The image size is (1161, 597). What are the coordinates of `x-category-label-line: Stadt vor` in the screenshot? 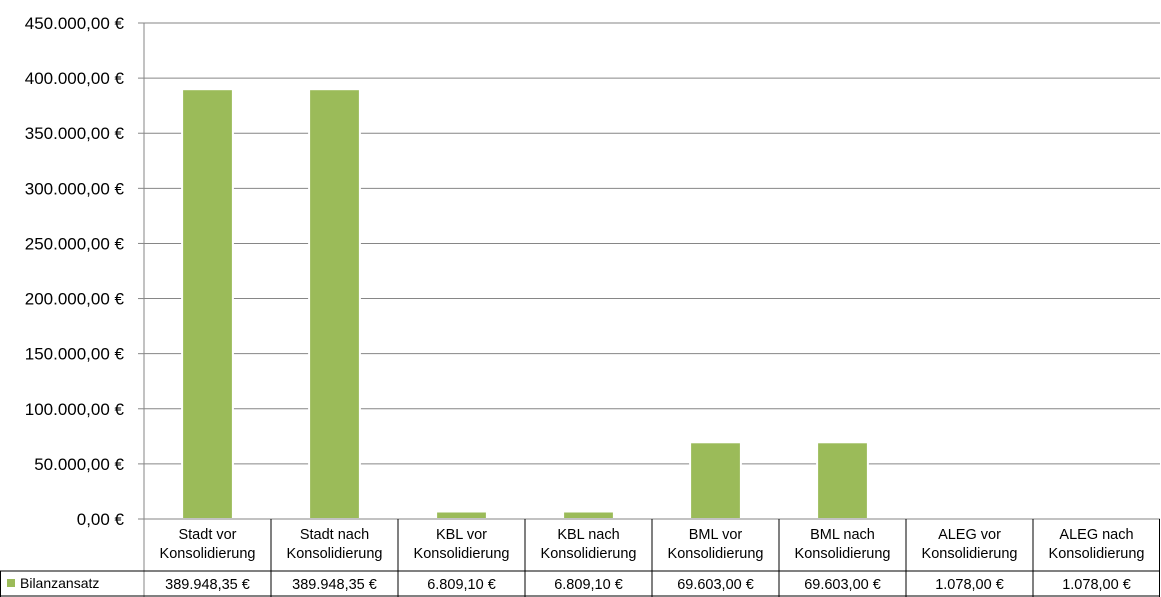 It's located at (207, 535).